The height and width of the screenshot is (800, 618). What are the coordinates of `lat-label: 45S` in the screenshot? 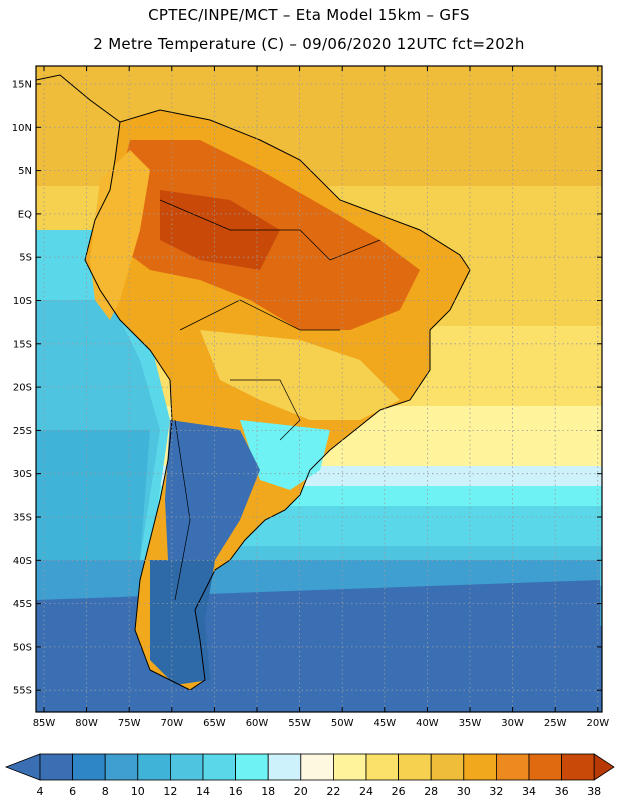 It's located at (22, 604).